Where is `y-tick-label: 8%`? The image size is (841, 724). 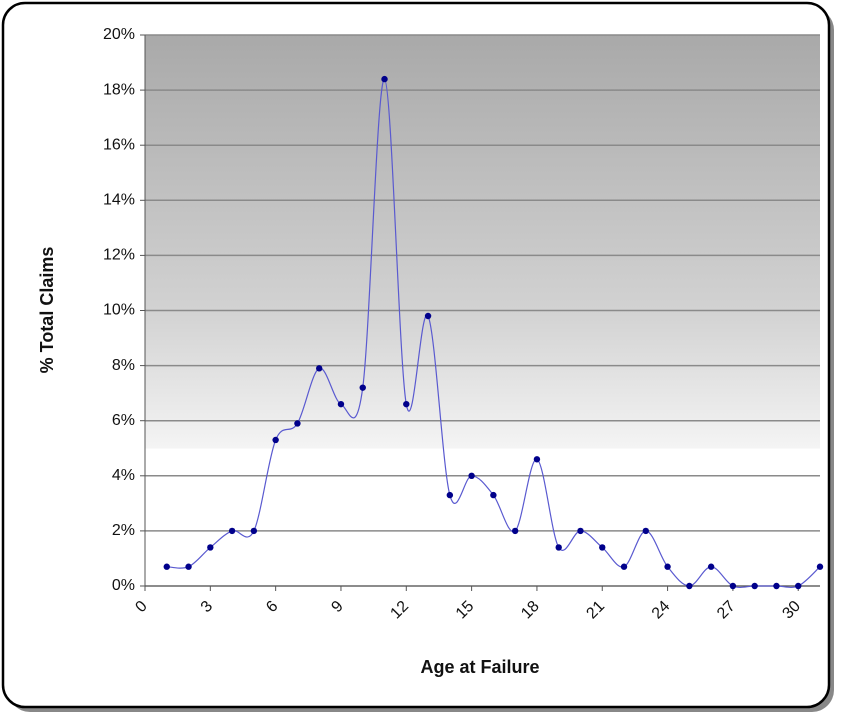
y-tick-label: 8% is located at coordinates (123, 365).